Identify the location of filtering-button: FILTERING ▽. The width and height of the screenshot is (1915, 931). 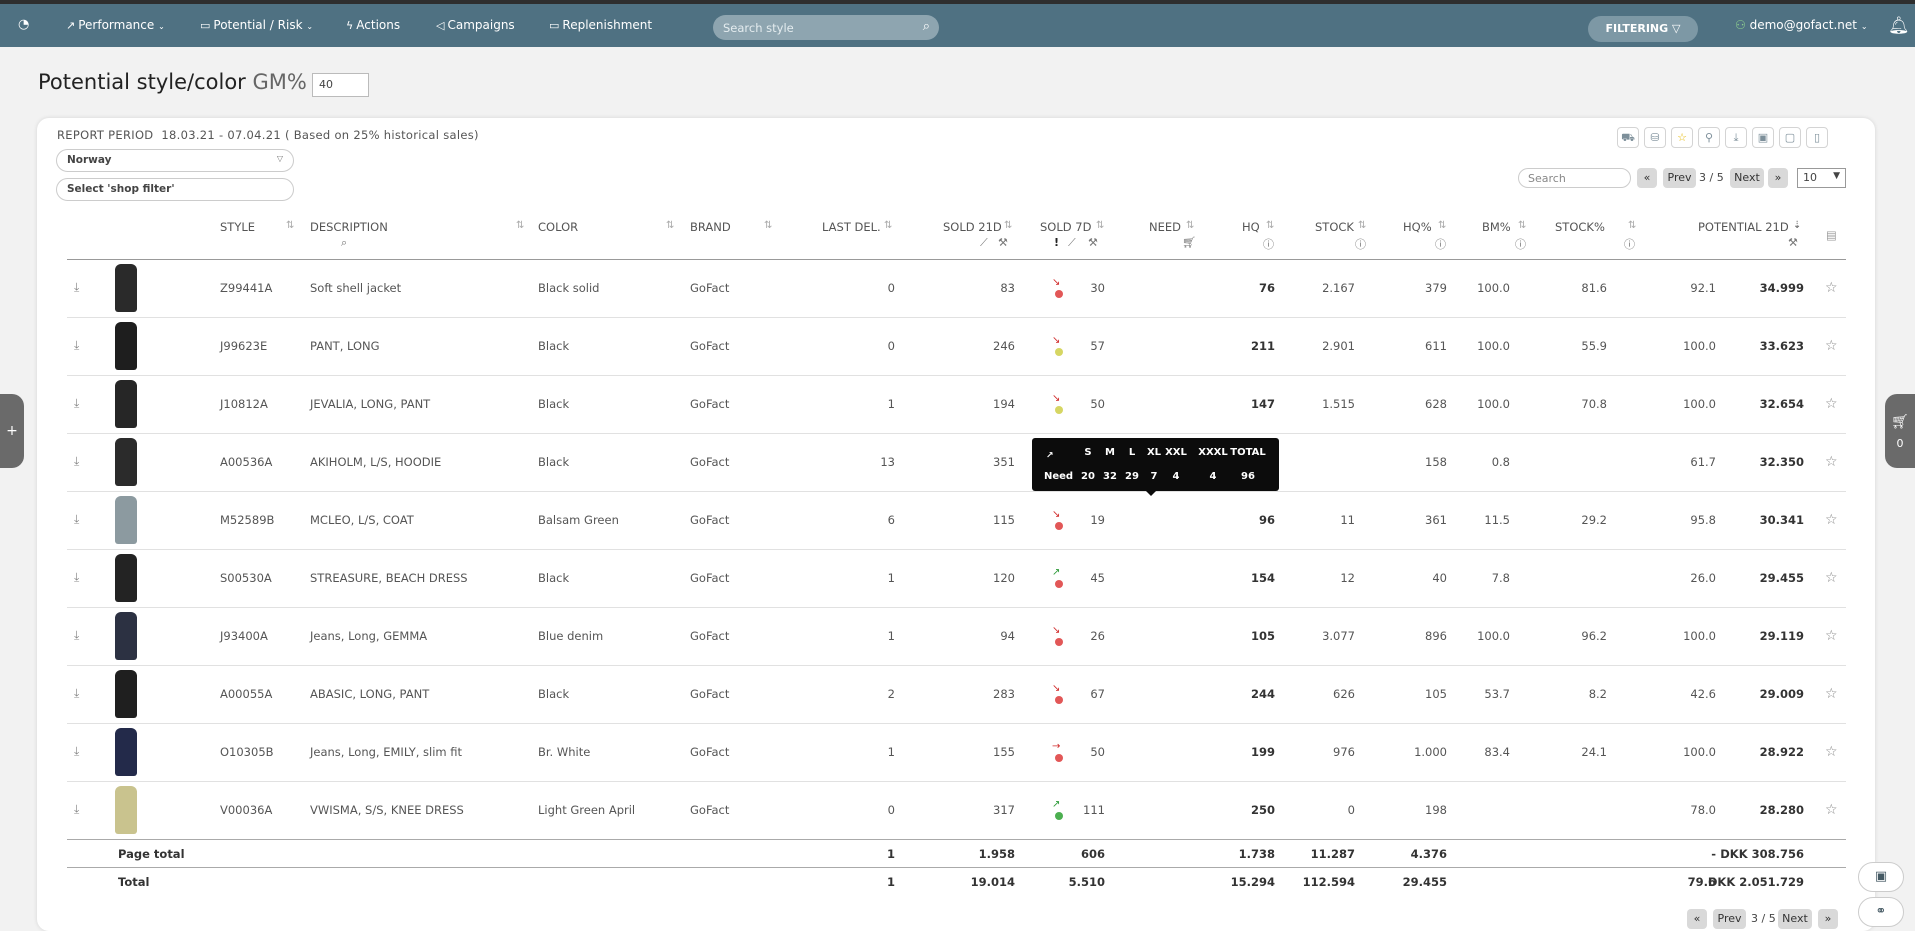
(1643, 29).